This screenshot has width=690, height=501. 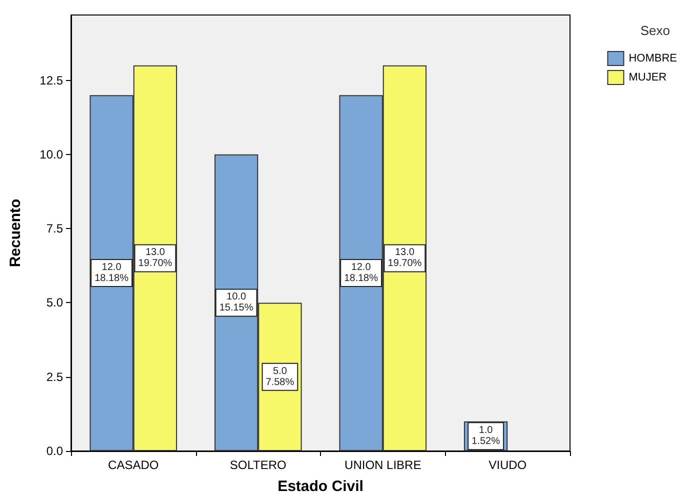 What do you see at coordinates (55, 303) in the screenshot?
I see `y-tick-label: 5.0` at bounding box center [55, 303].